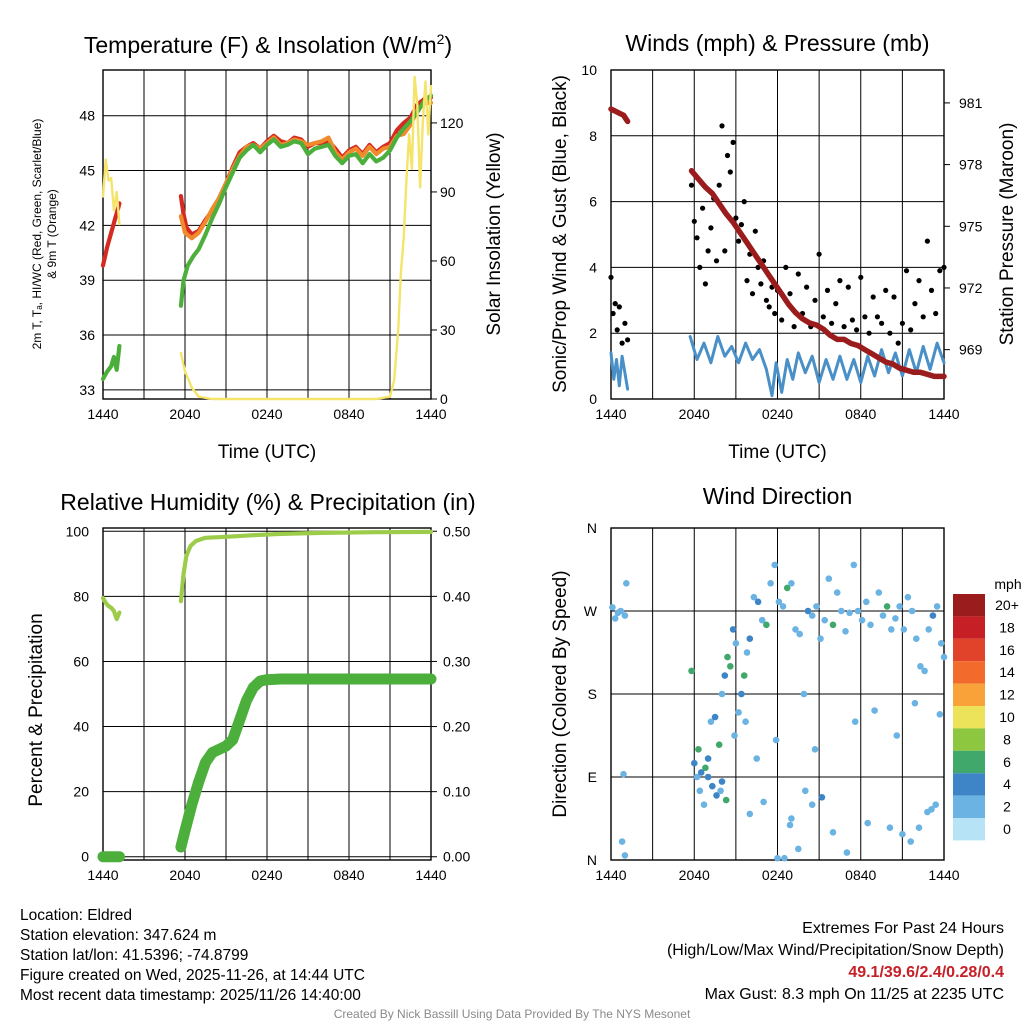  What do you see at coordinates (36, 709) in the screenshot?
I see `y-axis-label: Percent & Precipitation` at bounding box center [36, 709].